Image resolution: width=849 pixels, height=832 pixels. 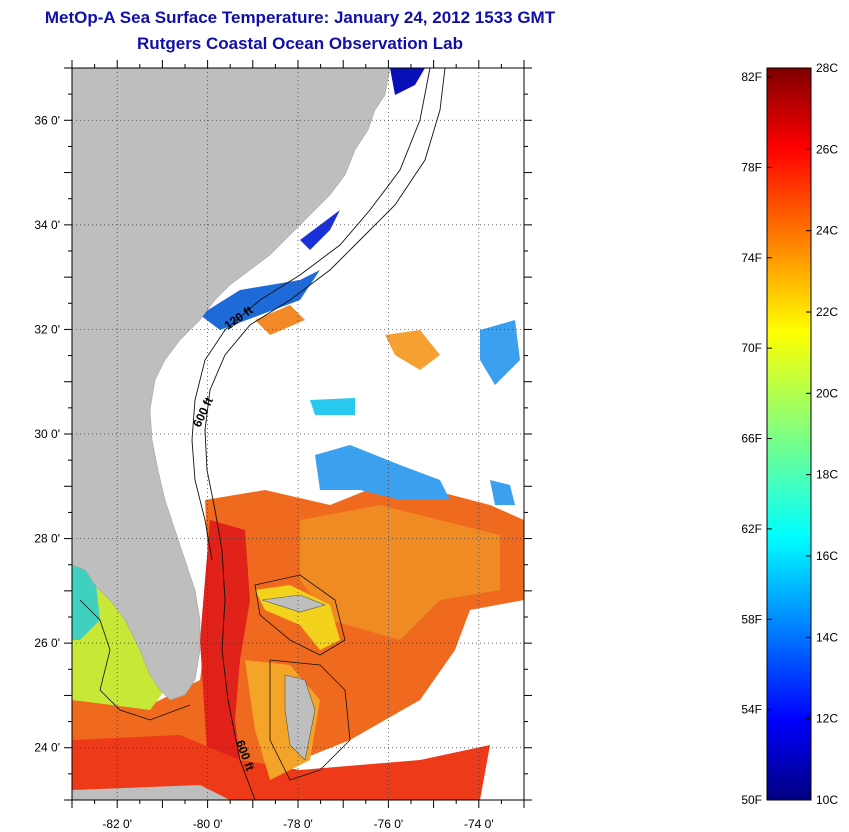 What do you see at coordinates (47, 329) in the screenshot?
I see `lat-tick-label: 32 0'` at bounding box center [47, 329].